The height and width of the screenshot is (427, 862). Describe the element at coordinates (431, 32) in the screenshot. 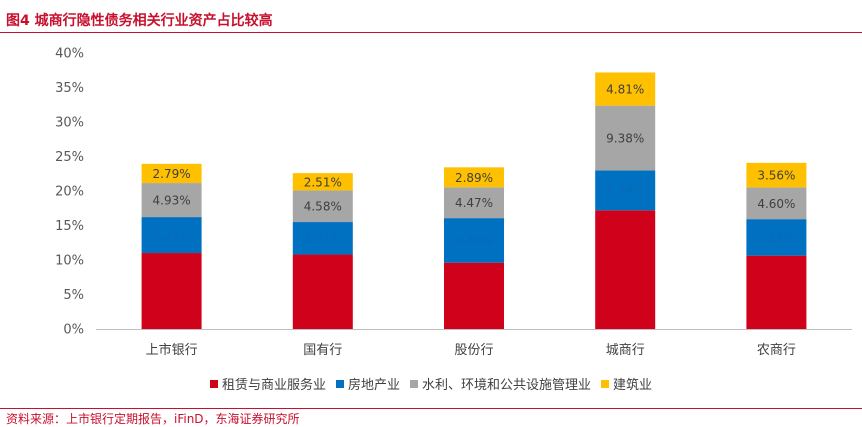

I see `title-divider` at that location.